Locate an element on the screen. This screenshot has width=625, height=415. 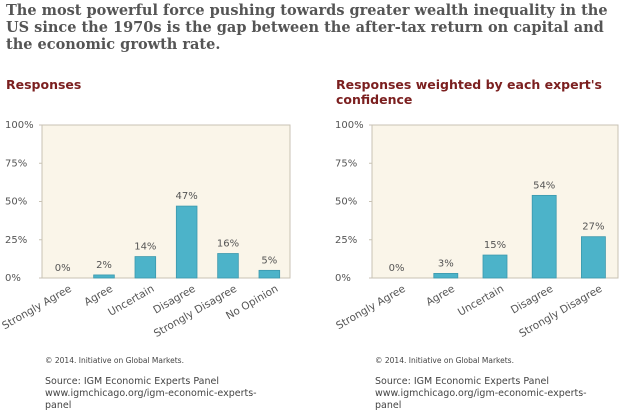
data-label: 14% is located at coordinates (145, 247).